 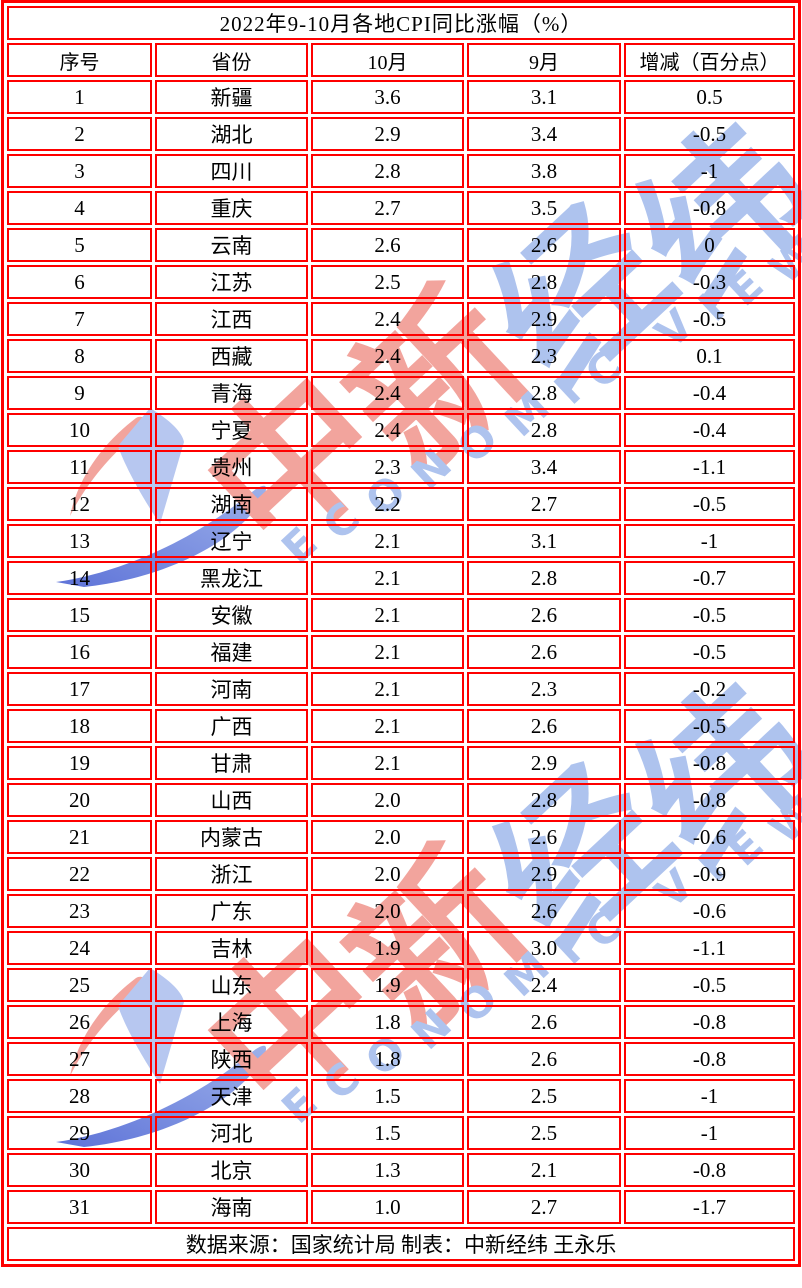 What do you see at coordinates (79, 134) in the screenshot?
I see `cell-index: 2` at bounding box center [79, 134].